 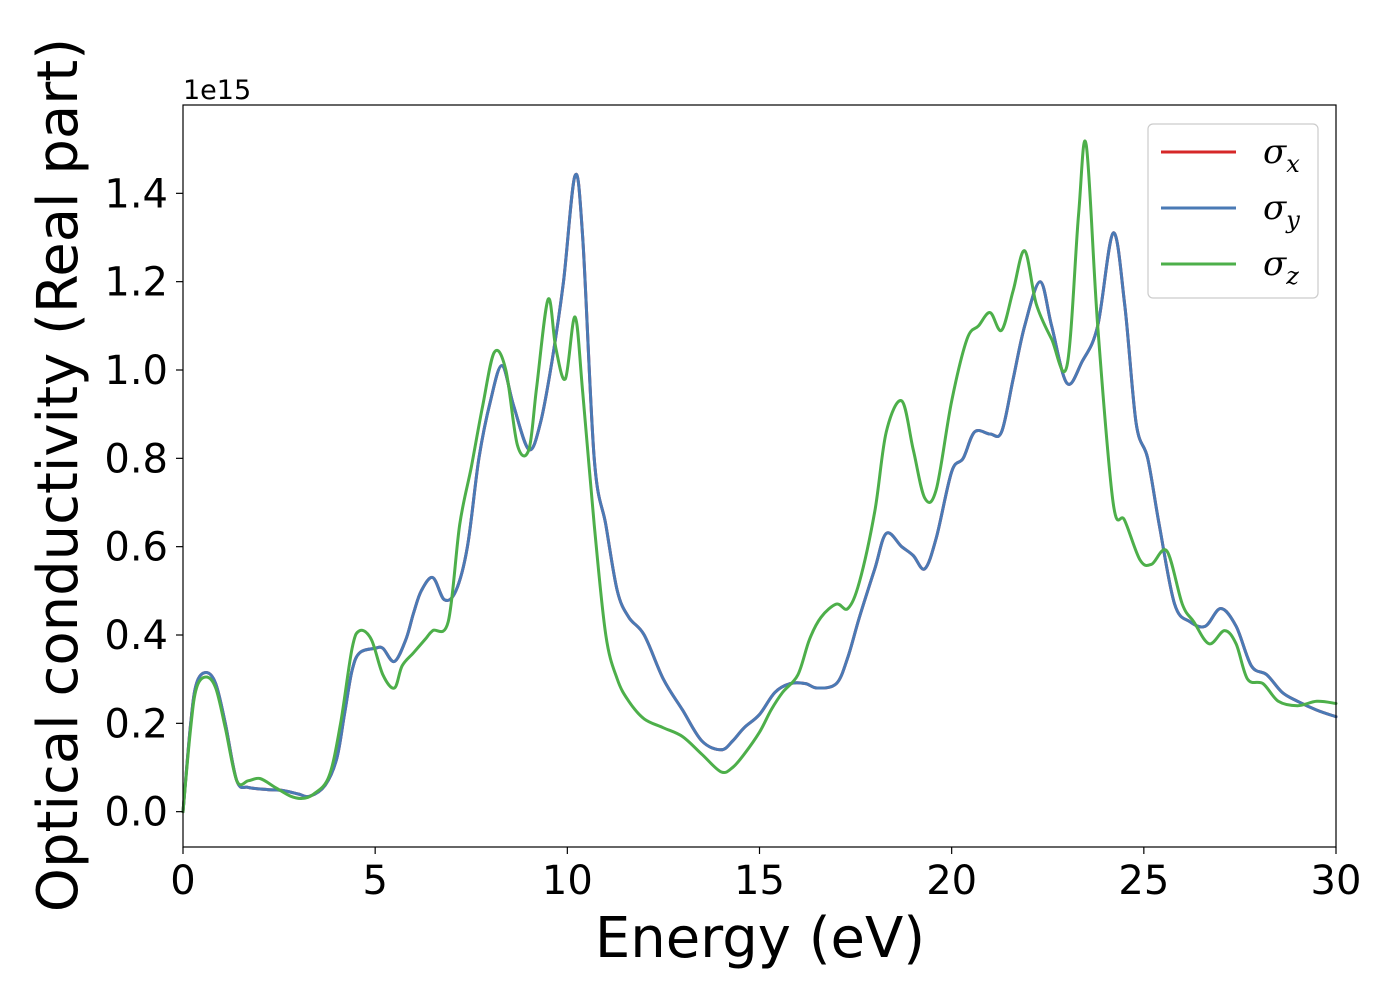 What do you see at coordinates (1143, 881) in the screenshot?
I see `x-tick-label: 25` at bounding box center [1143, 881].